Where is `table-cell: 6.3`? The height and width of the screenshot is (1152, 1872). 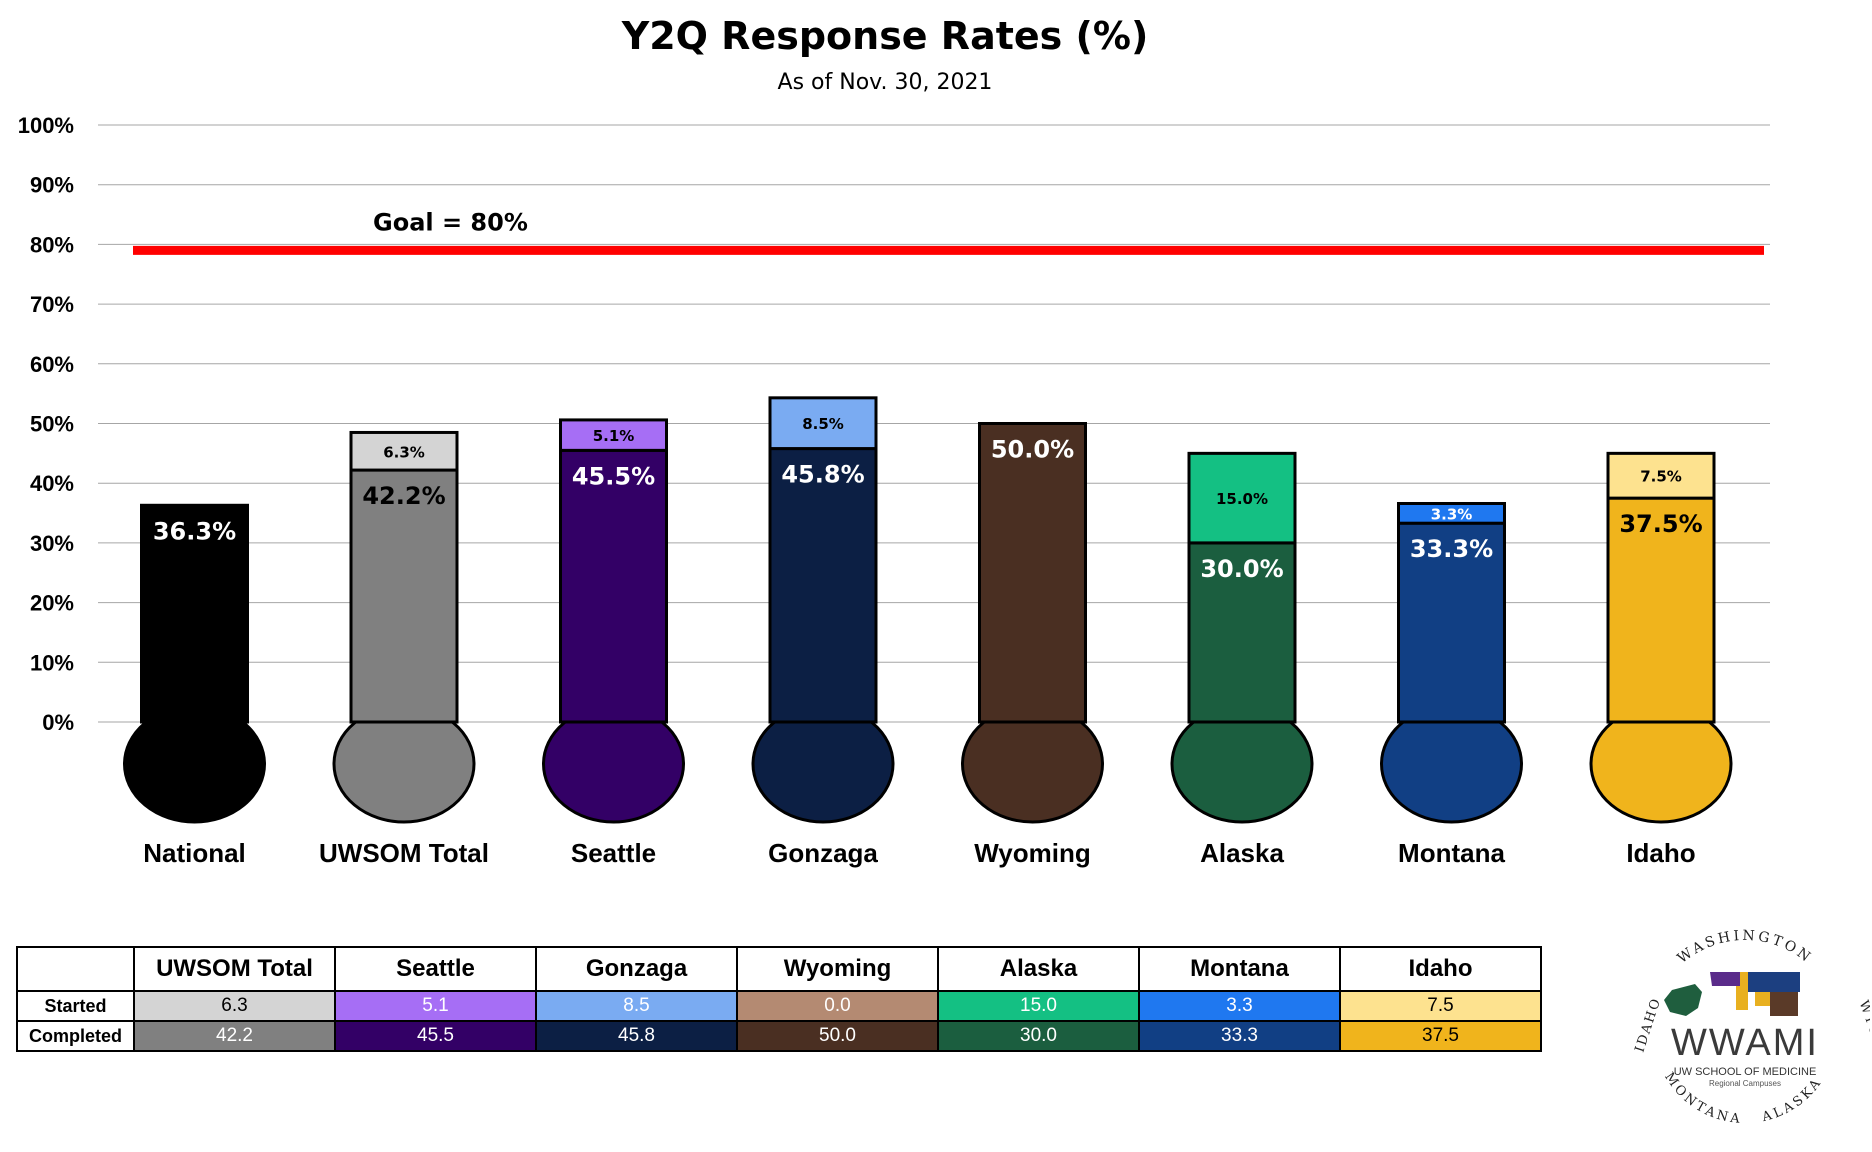 table-cell: 6.3 is located at coordinates (234, 1006).